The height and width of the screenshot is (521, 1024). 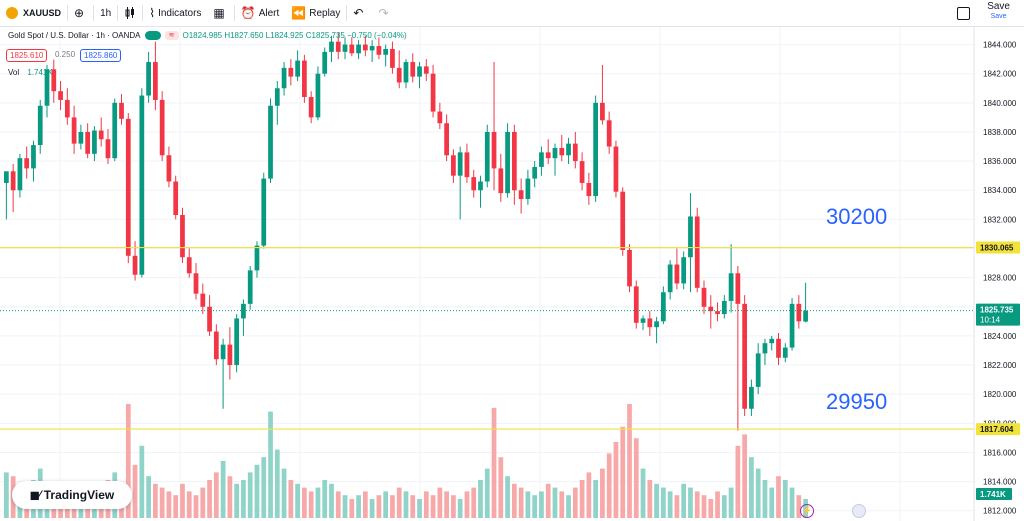 I want to click on symbol-label: XAUUSD, so click(x=42, y=13).